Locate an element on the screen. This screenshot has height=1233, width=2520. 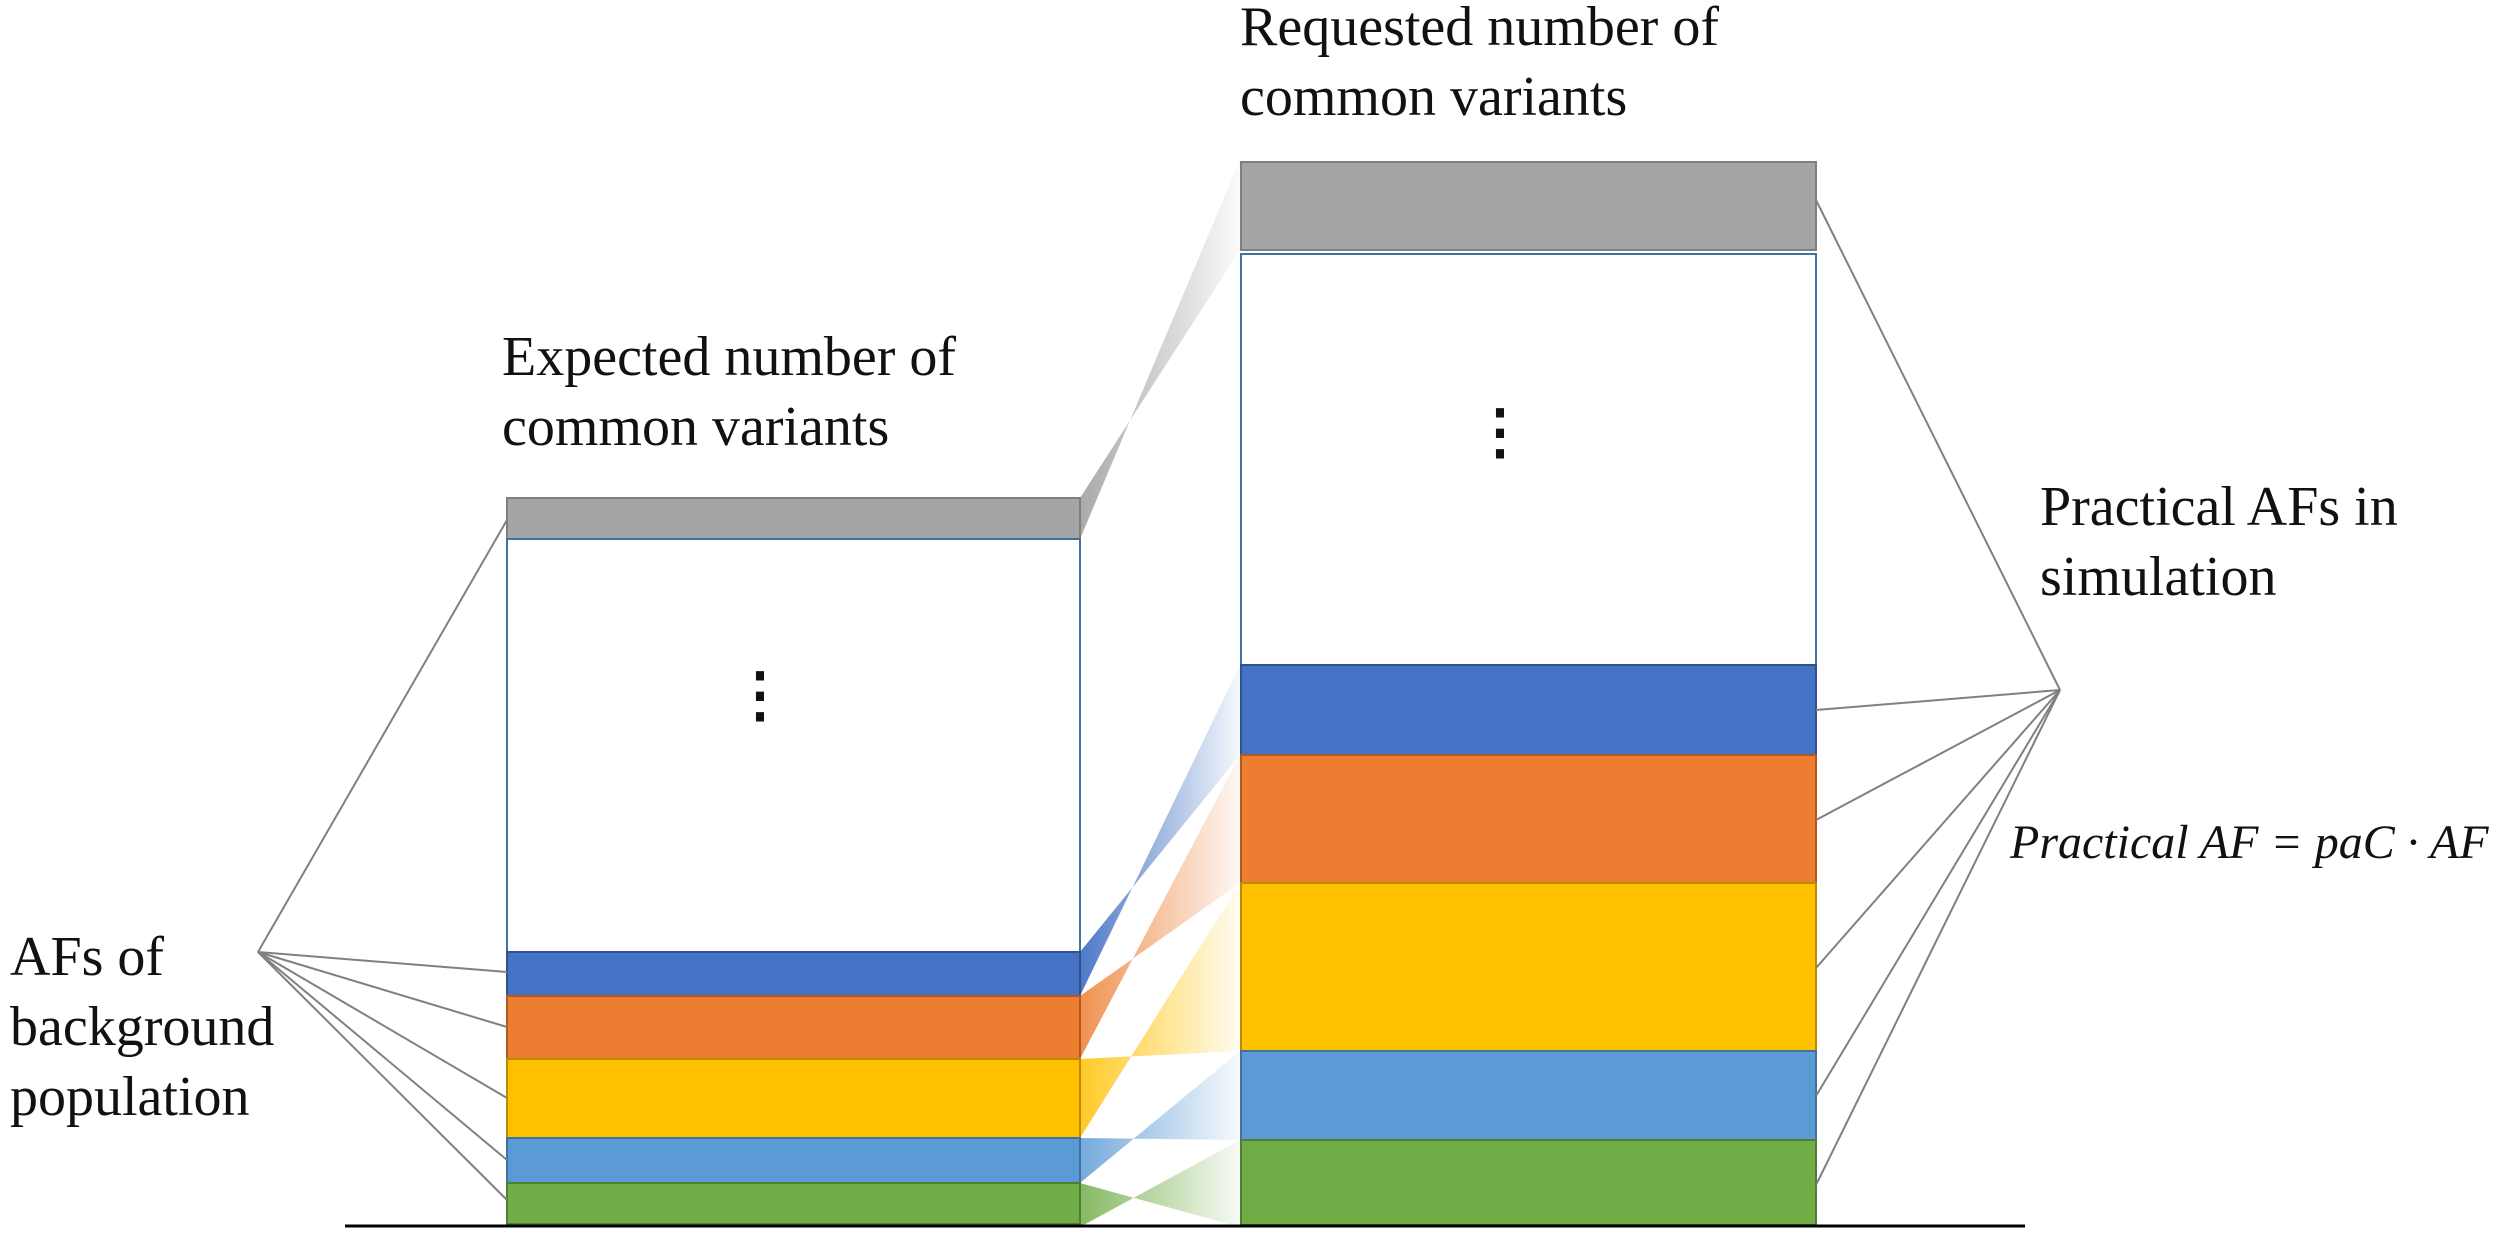
left-segment-yellow is located at coordinates (793, 1098).